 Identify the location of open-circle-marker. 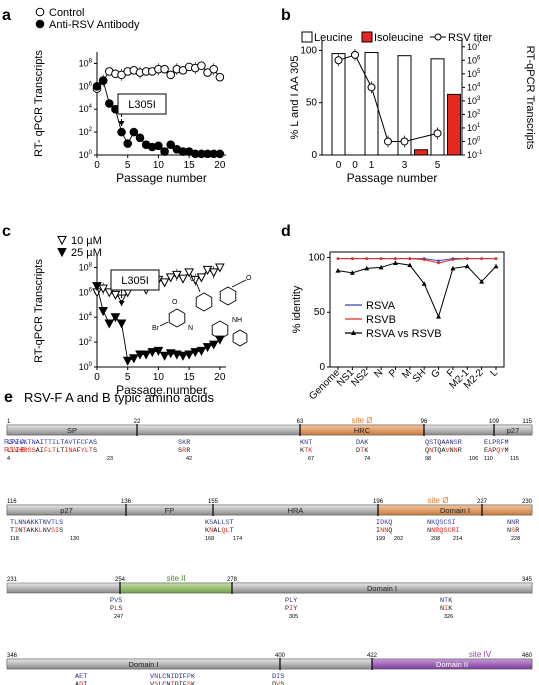
(164, 69).